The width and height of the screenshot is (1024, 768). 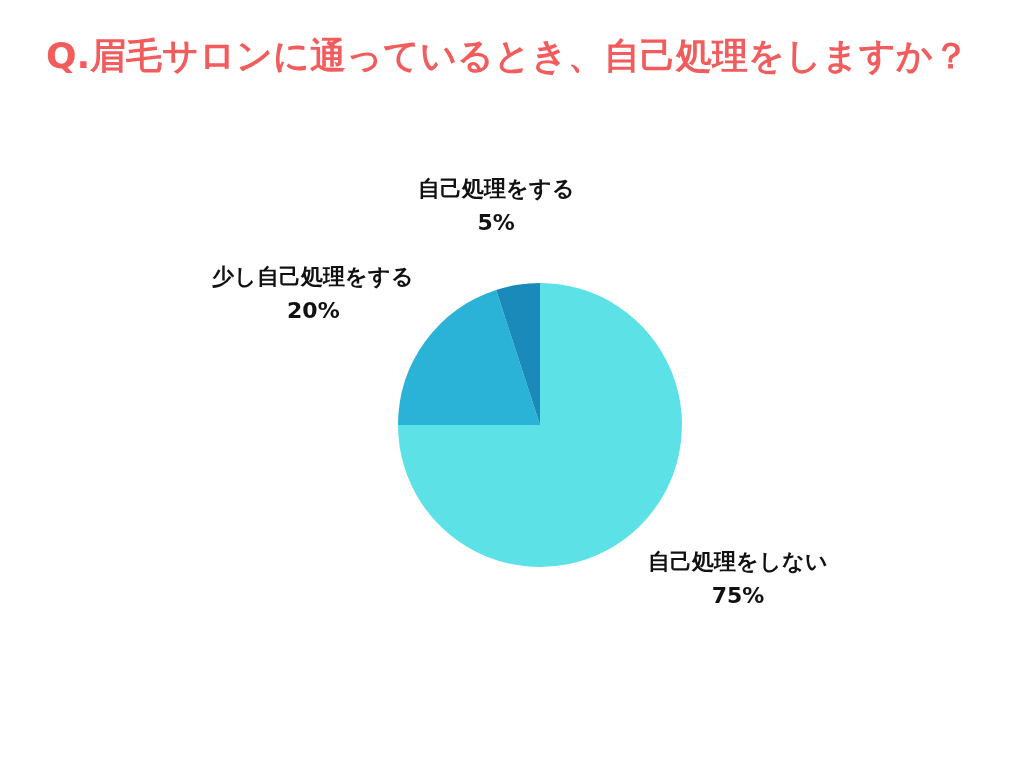 What do you see at coordinates (496, 189) in the screenshot?
I see `slice-label: 自己処理をする` at bounding box center [496, 189].